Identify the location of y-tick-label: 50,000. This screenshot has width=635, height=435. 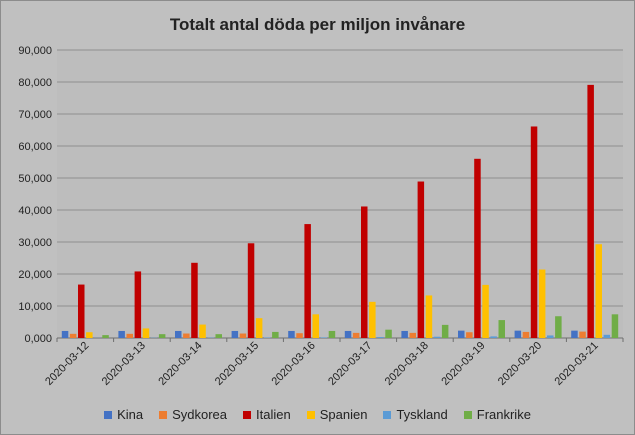
(35, 179).